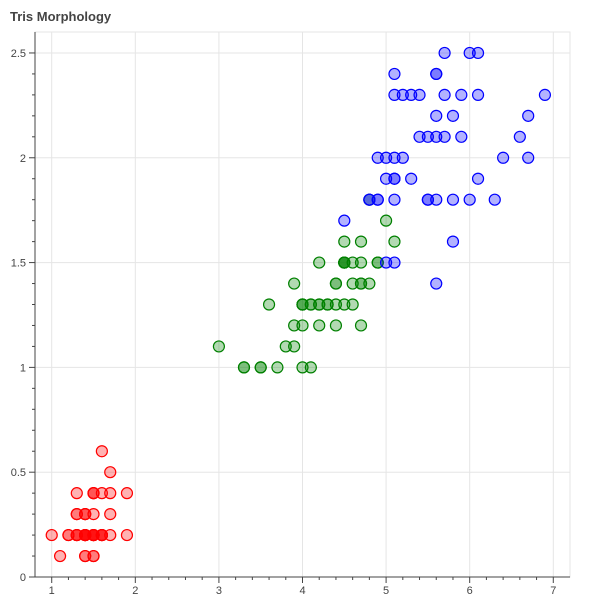 Image resolution: width=600 pixels, height=600 pixels. What do you see at coordinates (219, 591) in the screenshot?
I see `x-tick-label: 3` at bounding box center [219, 591].